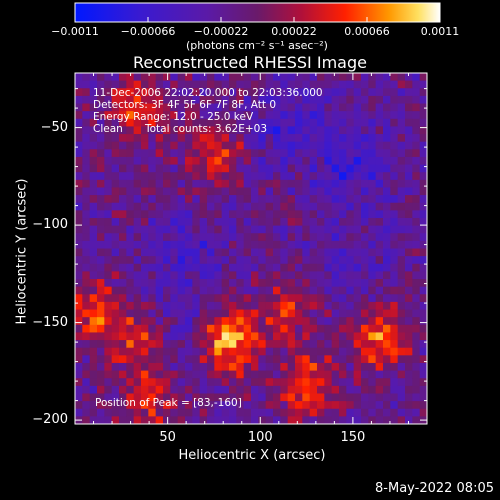  What do you see at coordinates (257, 19) in the screenshot?
I see `colorbar-ticks` at bounding box center [257, 19].